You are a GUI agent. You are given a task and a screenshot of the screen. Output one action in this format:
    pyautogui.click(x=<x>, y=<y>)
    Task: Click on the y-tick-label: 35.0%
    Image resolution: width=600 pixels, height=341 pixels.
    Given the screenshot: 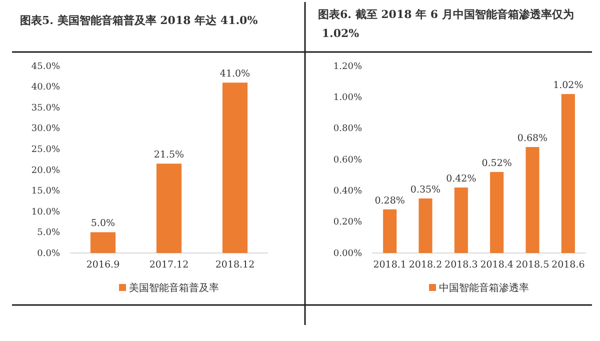 What is the action you would take?
    pyautogui.click(x=45, y=108)
    